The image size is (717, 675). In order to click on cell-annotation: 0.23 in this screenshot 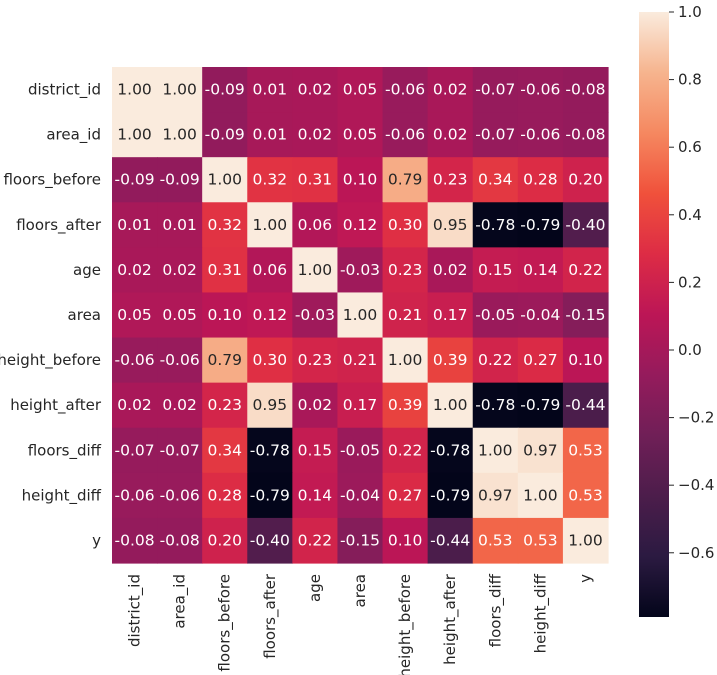, I will do `click(224, 405)`.